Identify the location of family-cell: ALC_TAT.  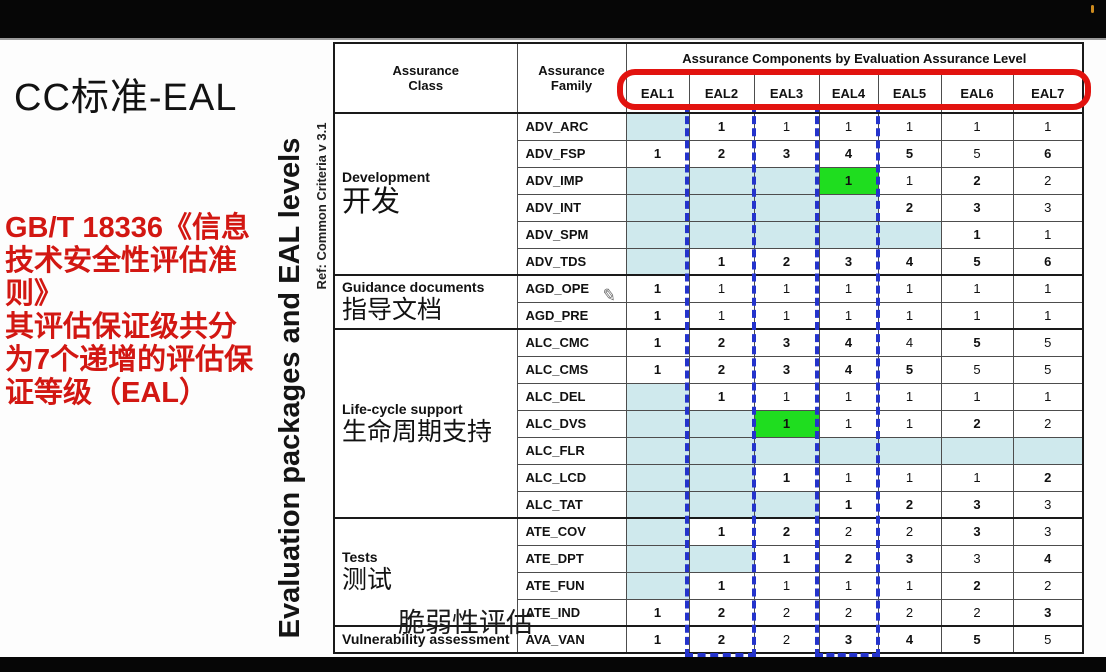
(571, 504).